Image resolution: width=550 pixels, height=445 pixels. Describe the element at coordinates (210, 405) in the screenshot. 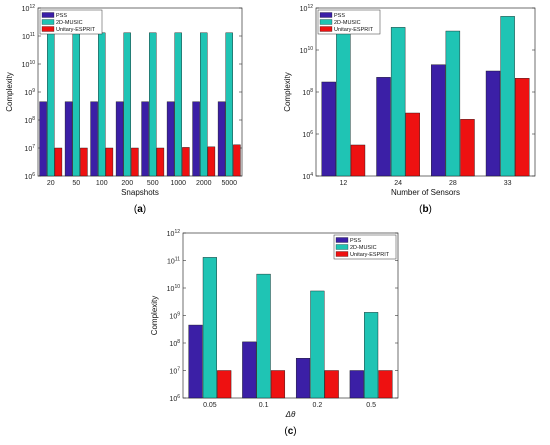

I see `x-tick-label: 0.05` at that location.